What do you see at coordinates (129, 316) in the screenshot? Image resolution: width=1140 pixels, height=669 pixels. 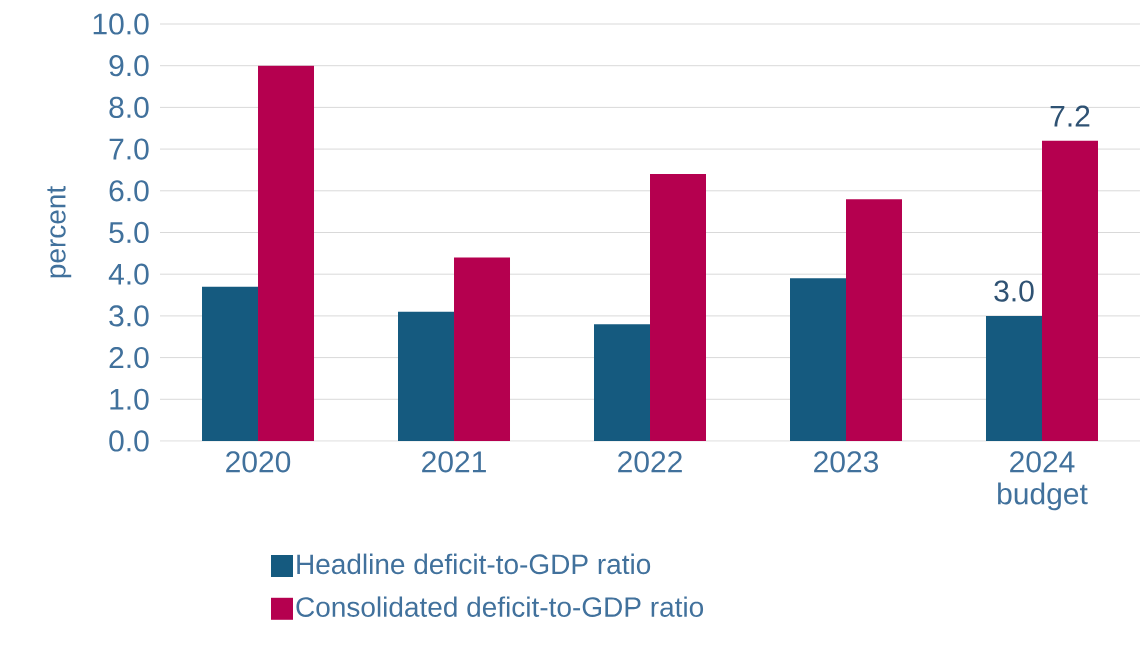 I see `y-tick-label: 3.0` at bounding box center [129, 316].